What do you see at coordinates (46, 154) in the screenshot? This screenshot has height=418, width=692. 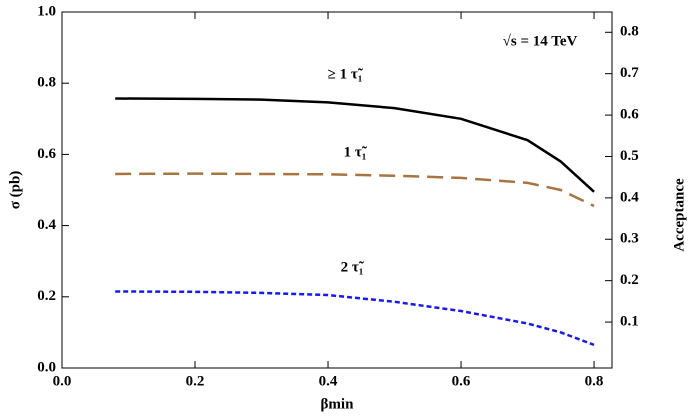 I see `y-tick-label: 0.6` at bounding box center [46, 154].